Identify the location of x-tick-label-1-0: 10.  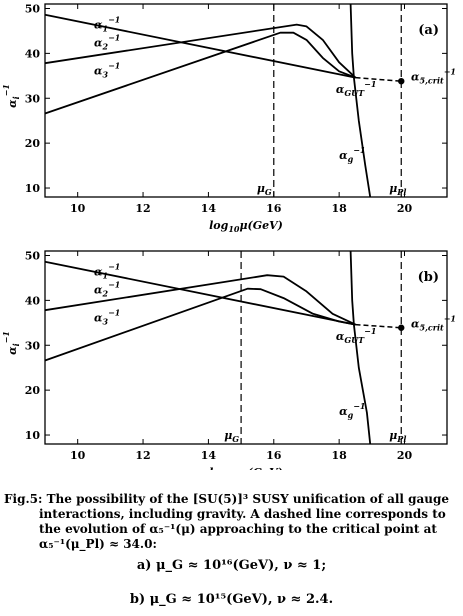
(78, 455).